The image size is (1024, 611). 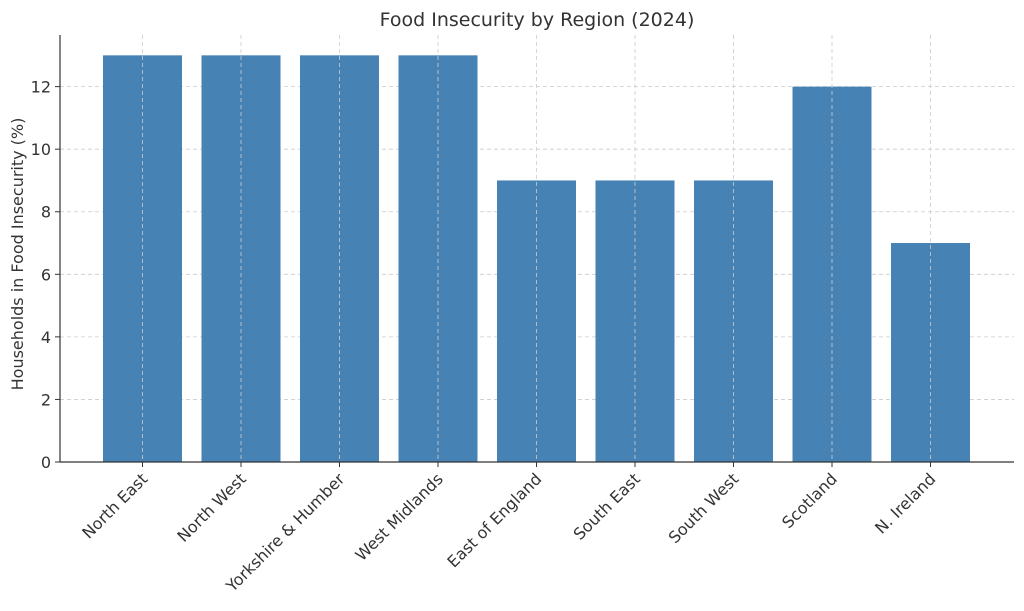 I want to click on x-tick-label: West Midlands, so click(x=399, y=516).